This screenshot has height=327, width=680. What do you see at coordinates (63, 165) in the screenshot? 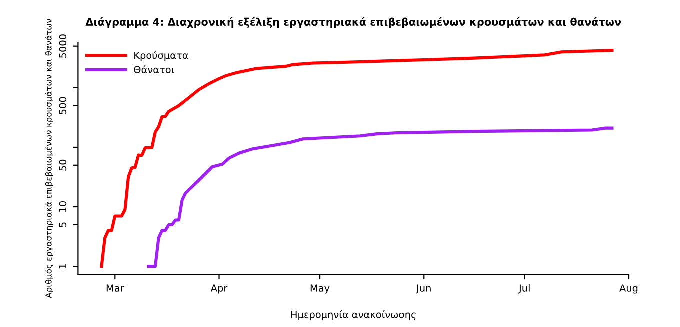
I see `y-tick-label: 50` at bounding box center [63, 165].